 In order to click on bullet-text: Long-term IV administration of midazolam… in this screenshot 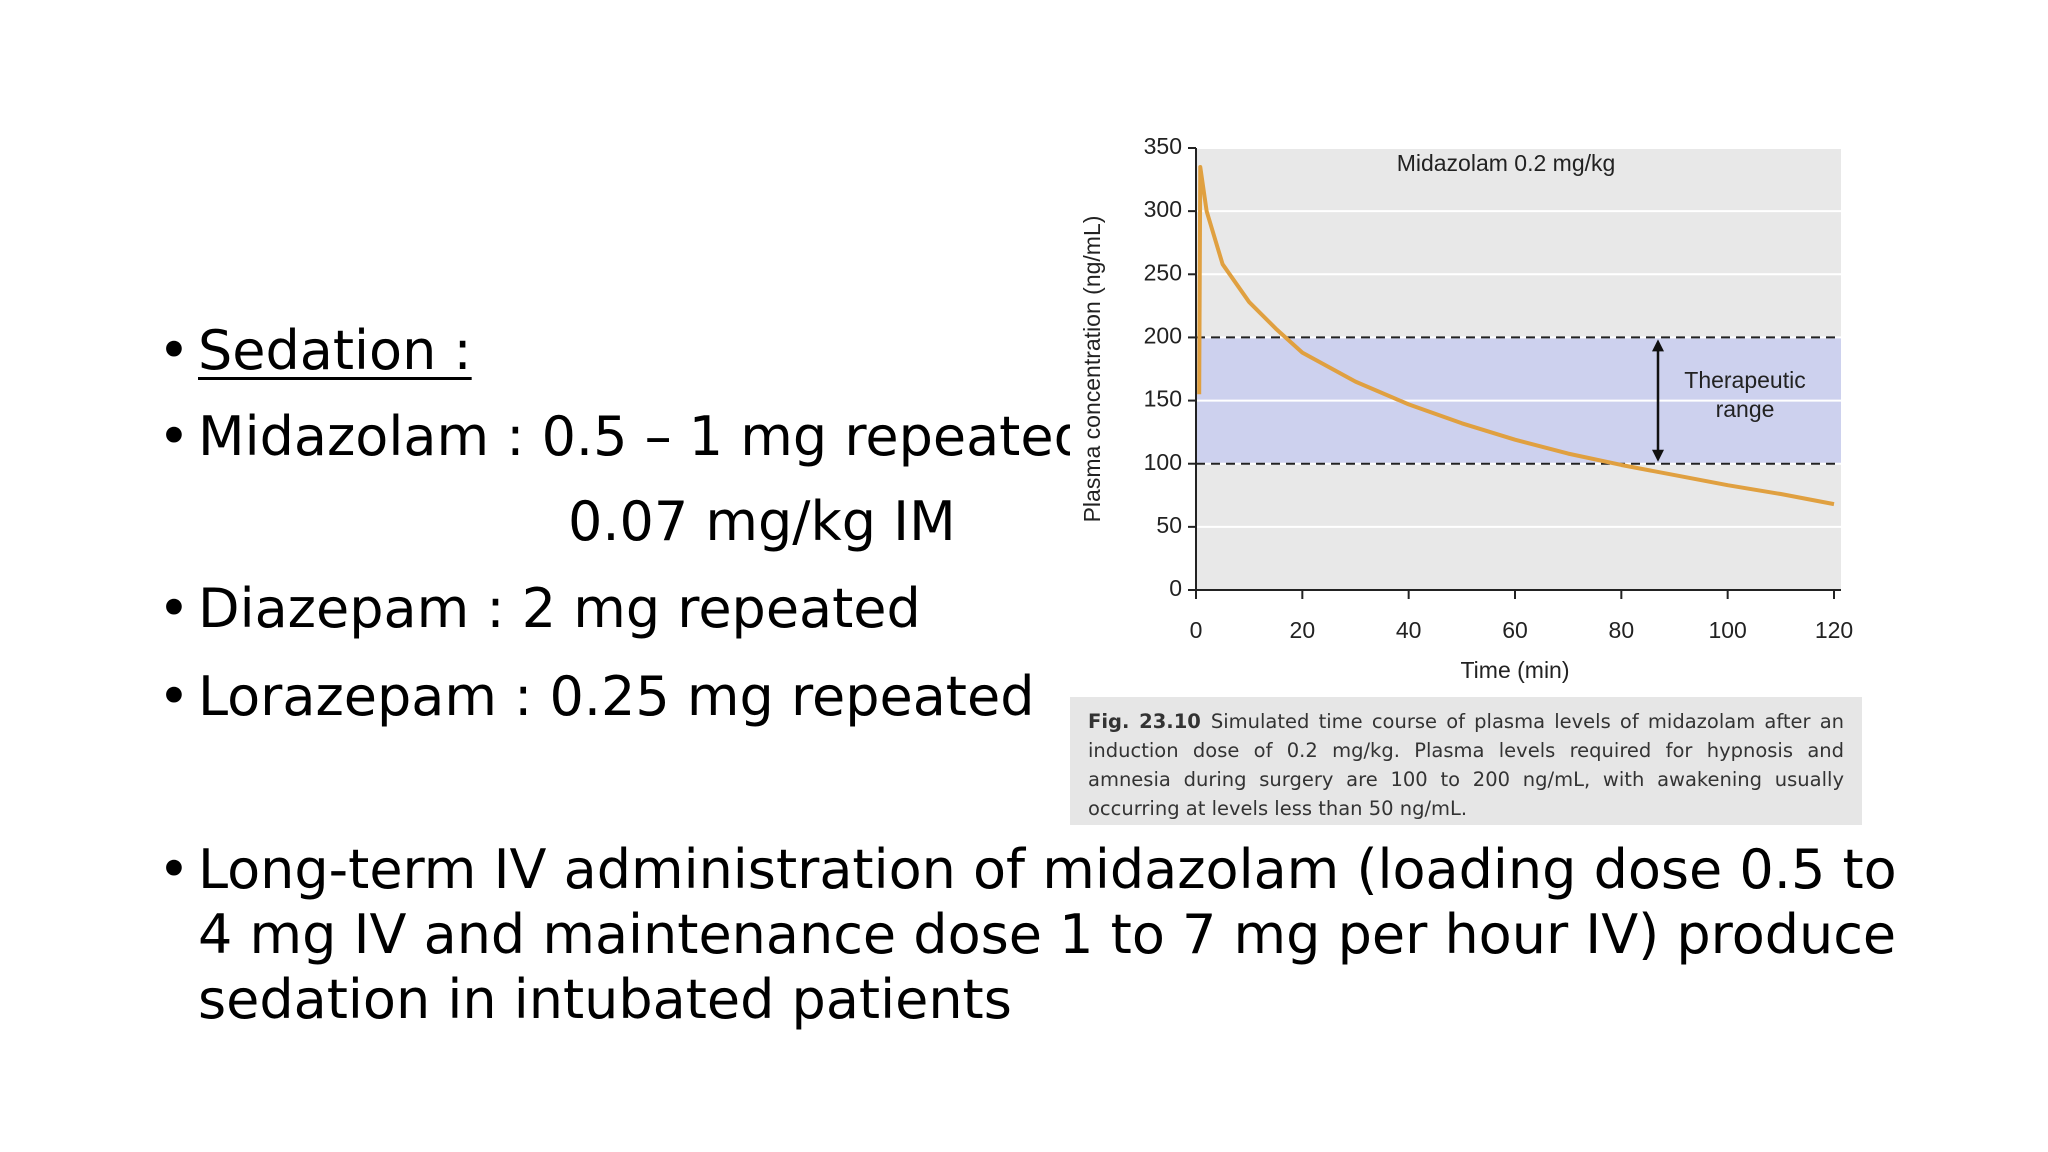, I will do `click(1047, 934)`.